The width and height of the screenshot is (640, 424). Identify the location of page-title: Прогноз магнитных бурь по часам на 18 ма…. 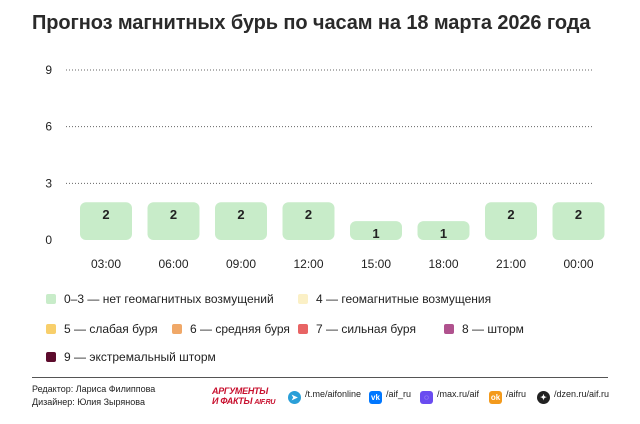
(311, 23).